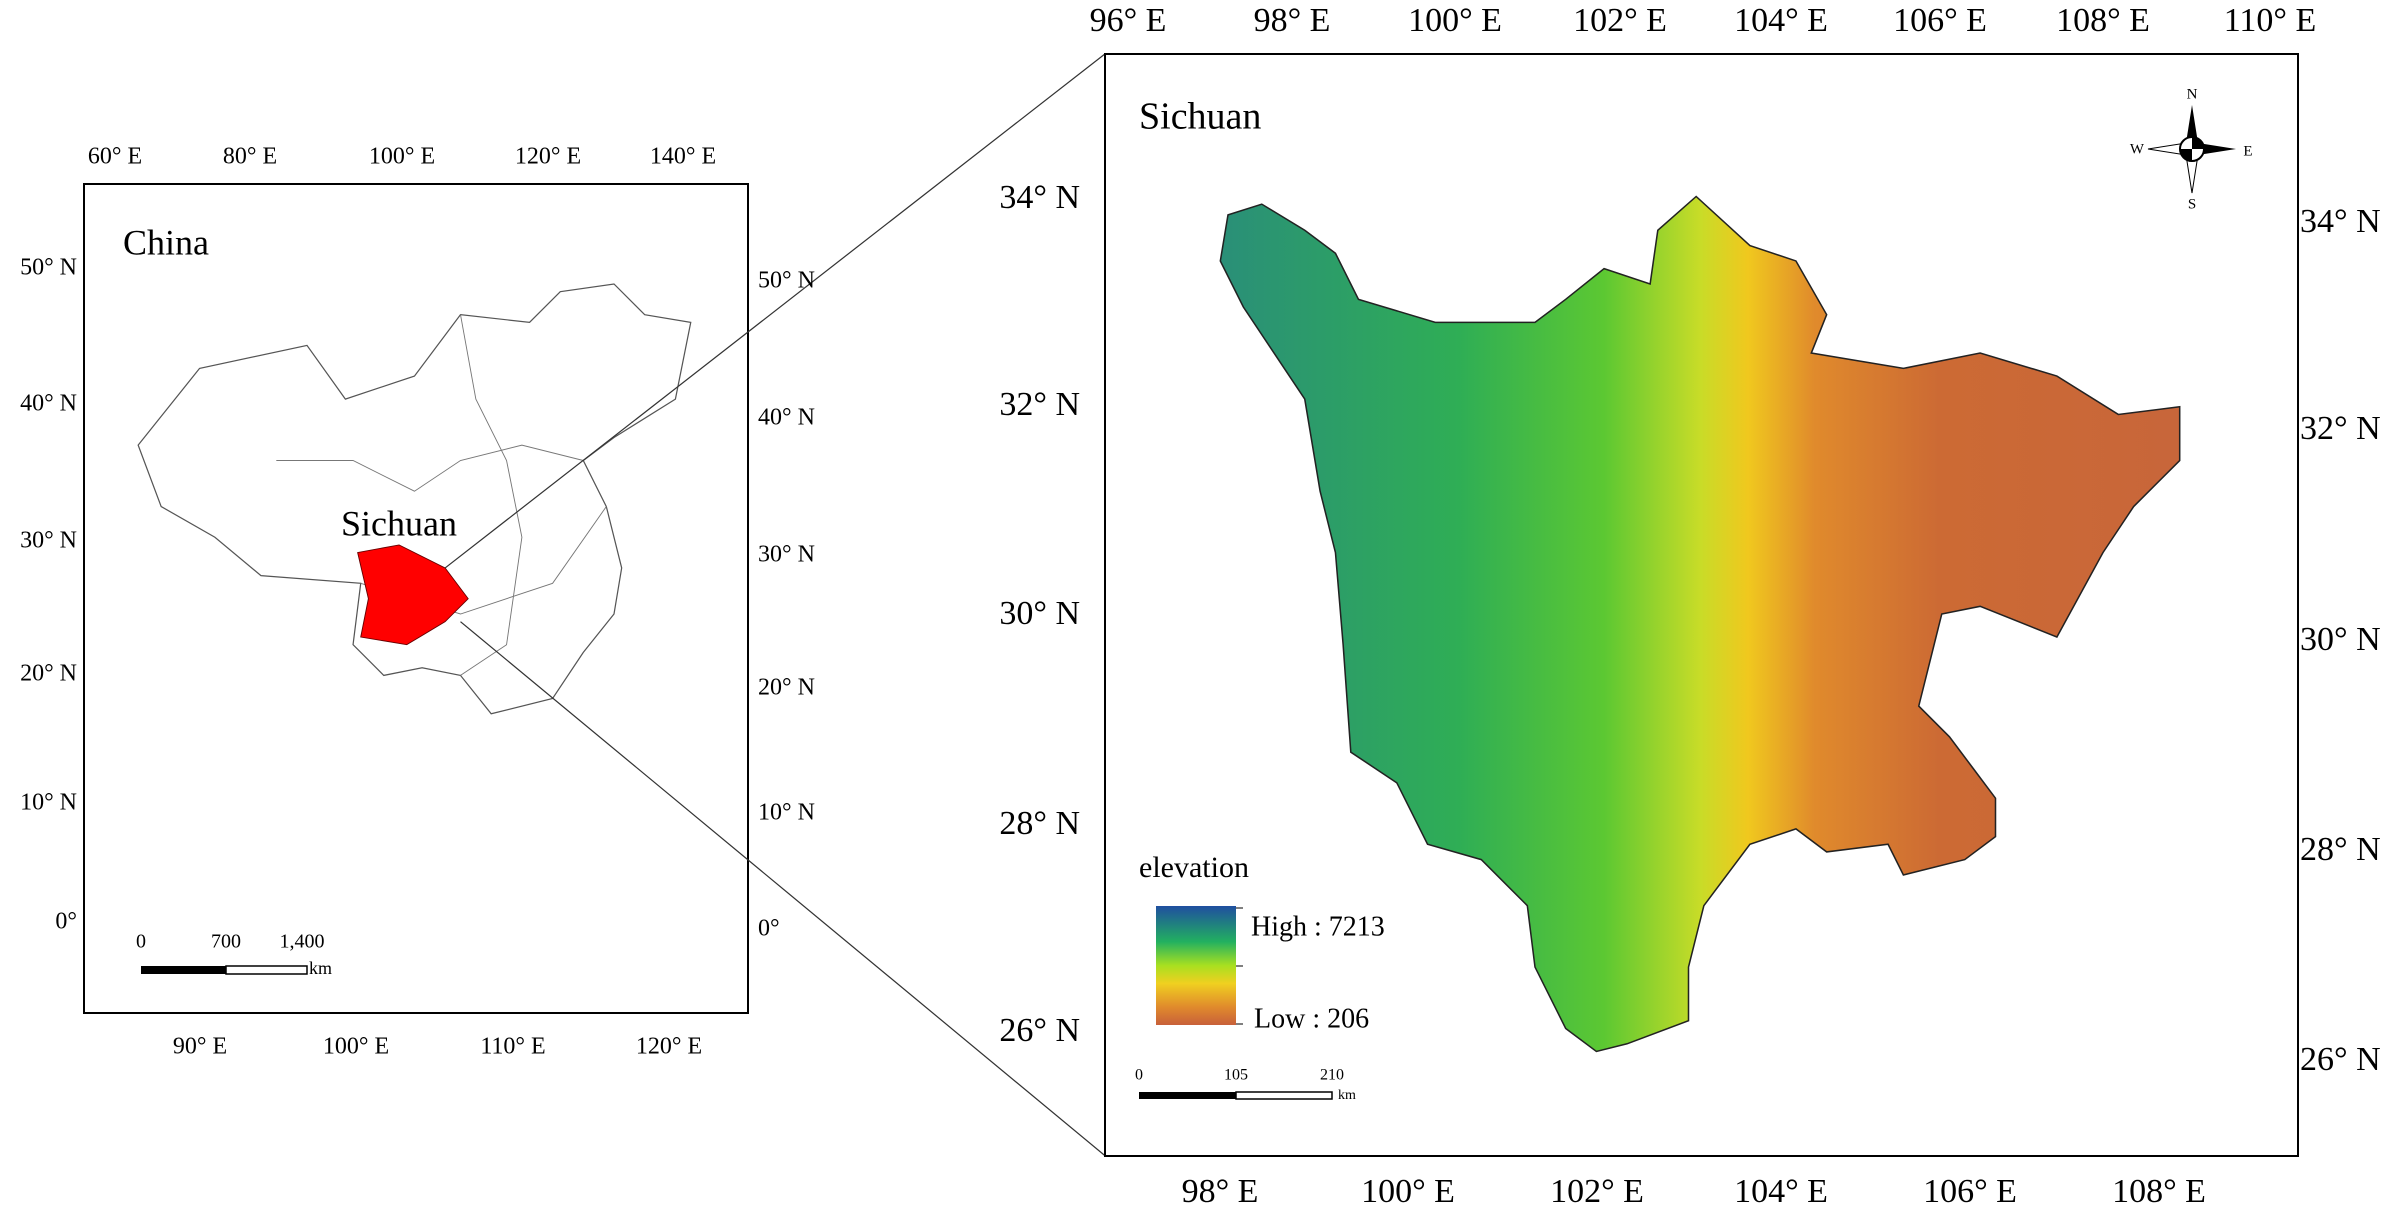  Describe the element at coordinates (669, 1047) in the screenshot. I see `bottom-tick-label: 120° E` at that location.